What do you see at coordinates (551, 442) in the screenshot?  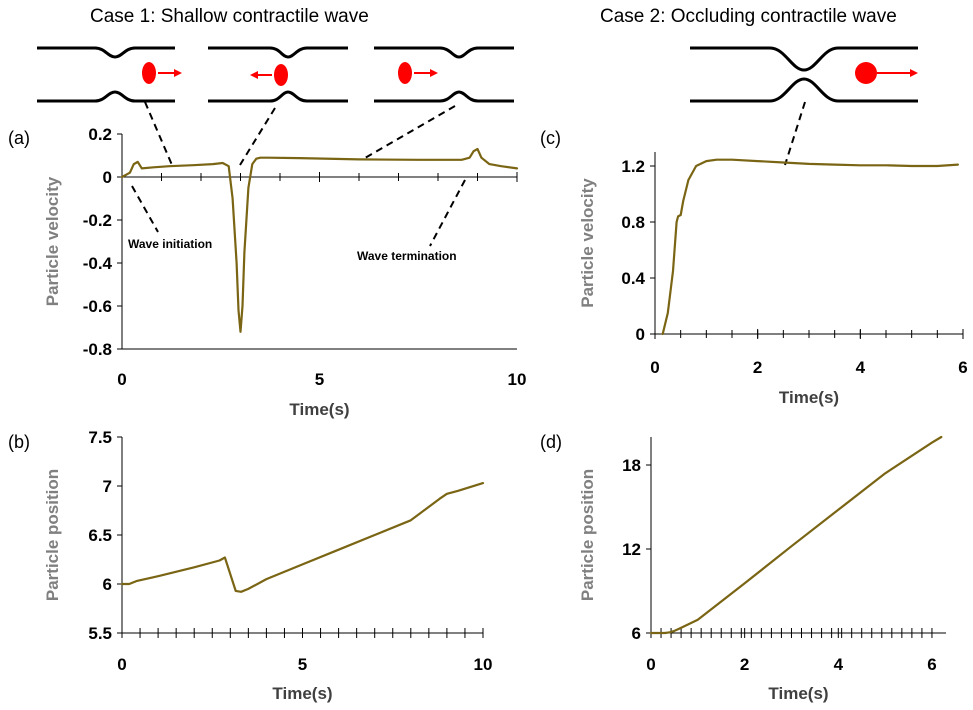 I see `panel-label: (d)` at bounding box center [551, 442].